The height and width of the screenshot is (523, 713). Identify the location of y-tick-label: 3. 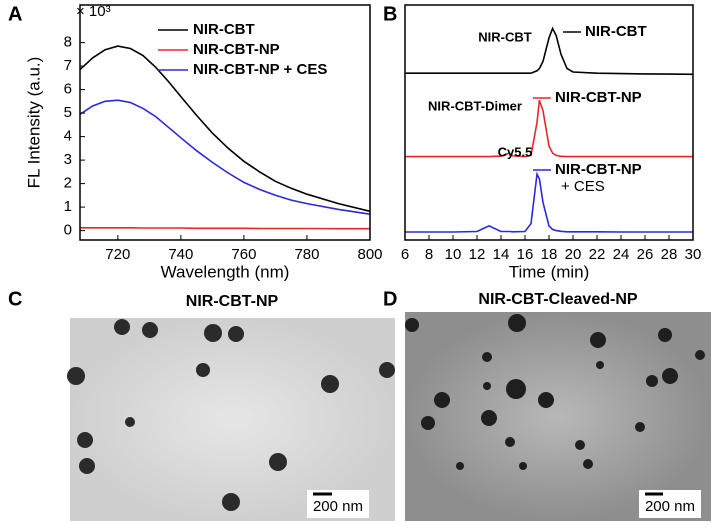
(68, 159).